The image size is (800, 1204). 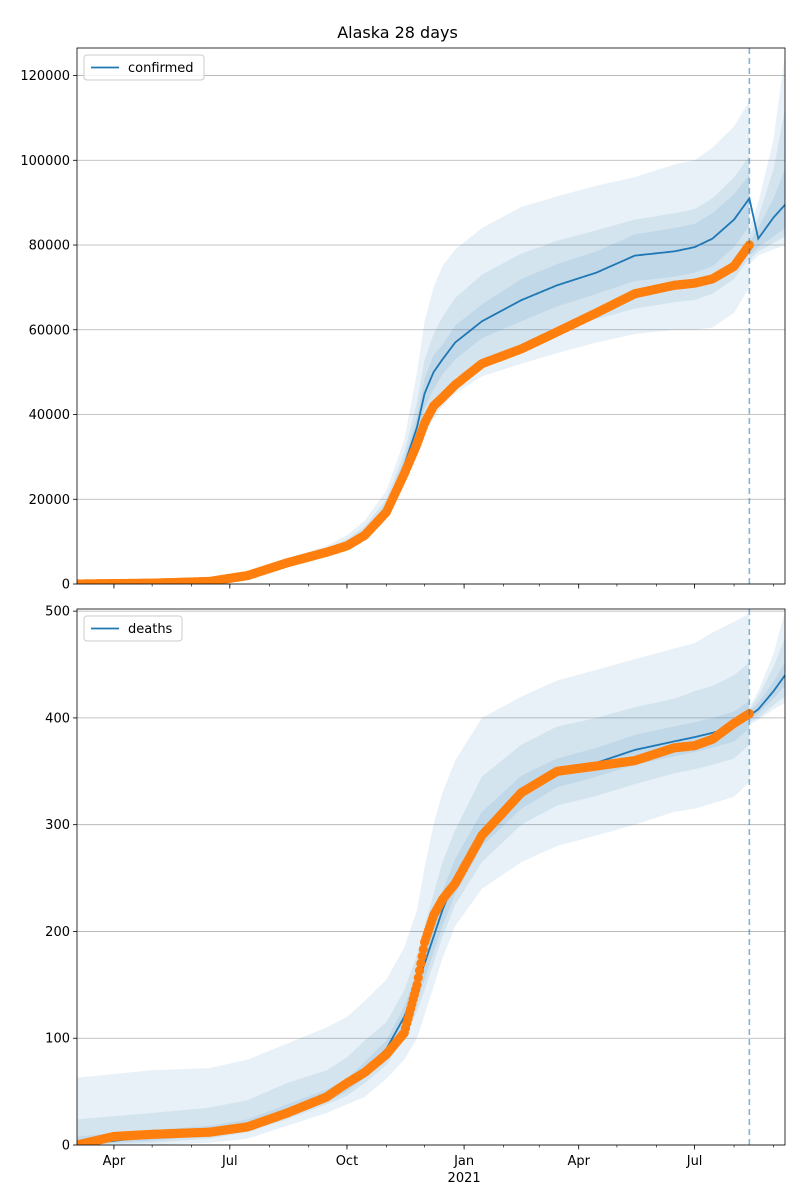 I want to click on y-axis: 0 100 200 300 400 500, so click(x=61, y=879).